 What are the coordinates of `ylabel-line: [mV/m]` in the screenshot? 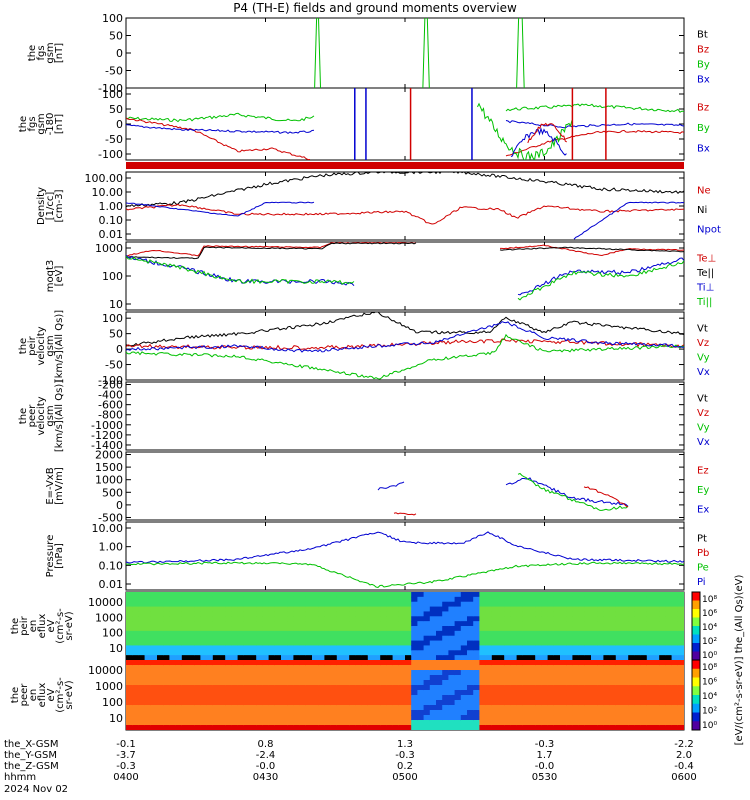 It's located at (59, 486).